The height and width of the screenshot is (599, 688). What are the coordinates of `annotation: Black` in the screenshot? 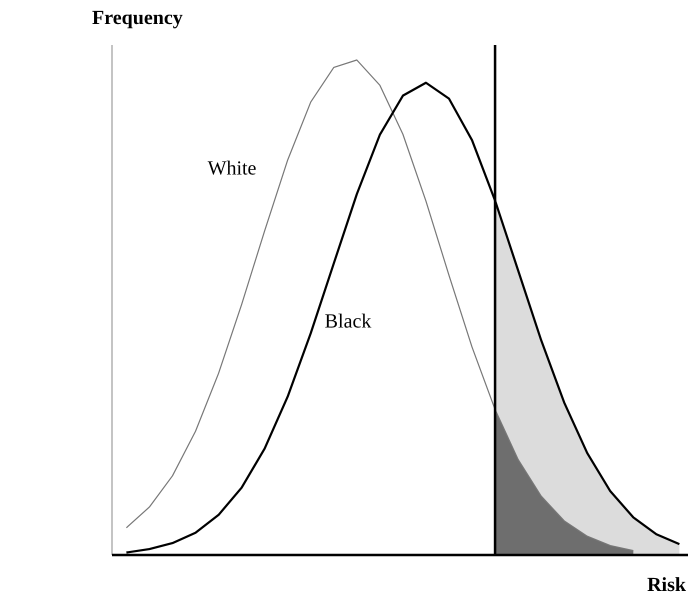 It's located at (348, 321).